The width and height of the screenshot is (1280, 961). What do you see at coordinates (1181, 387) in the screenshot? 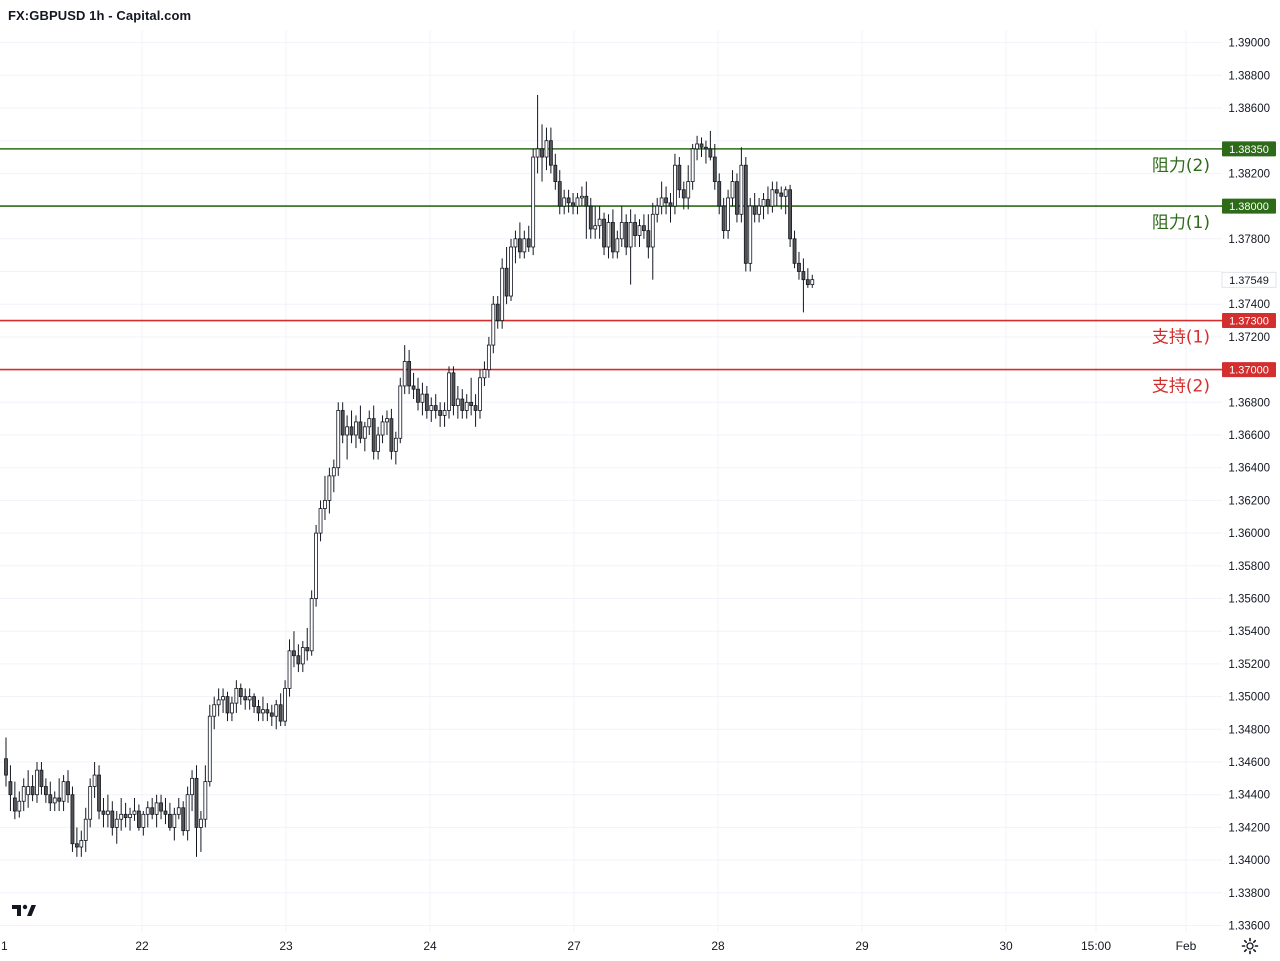
I see `support-name-label: 支持(2)` at bounding box center [1181, 387].